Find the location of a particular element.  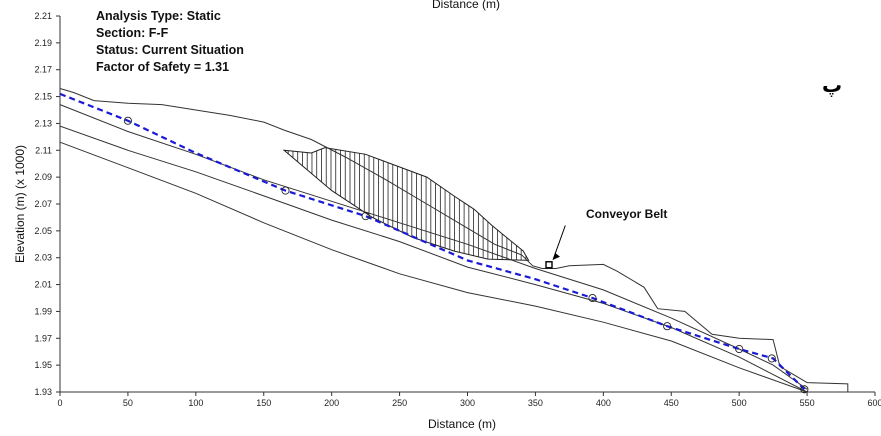

x-tick-label: 550 is located at coordinates (807, 403).